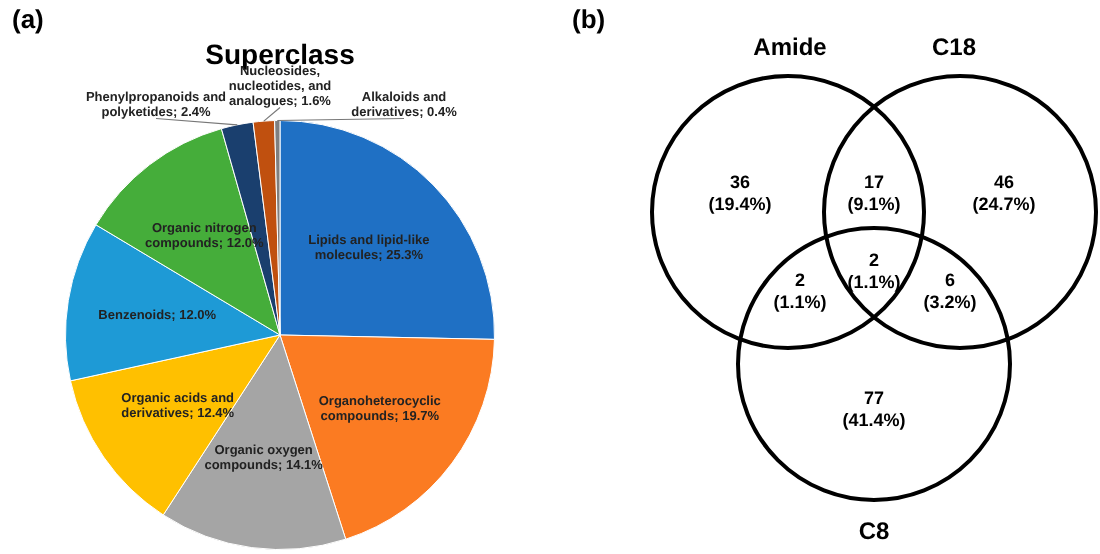 The width and height of the screenshot is (1100, 554). What do you see at coordinates (790, 46) in the screenshot?
I see `text: Amide` at bounding box center [790, 46].